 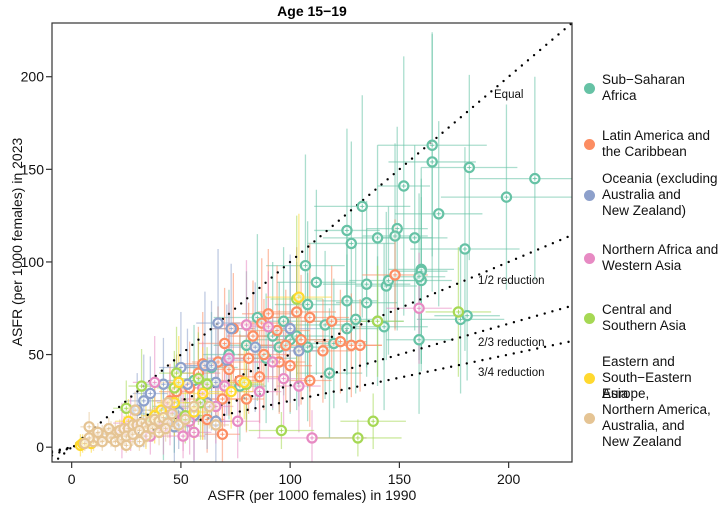 What do you see at coordinates (656, 143) in the screenshot?
I see `legend-label: Latin America and the Caribbean` at bounding box center [656, 143].